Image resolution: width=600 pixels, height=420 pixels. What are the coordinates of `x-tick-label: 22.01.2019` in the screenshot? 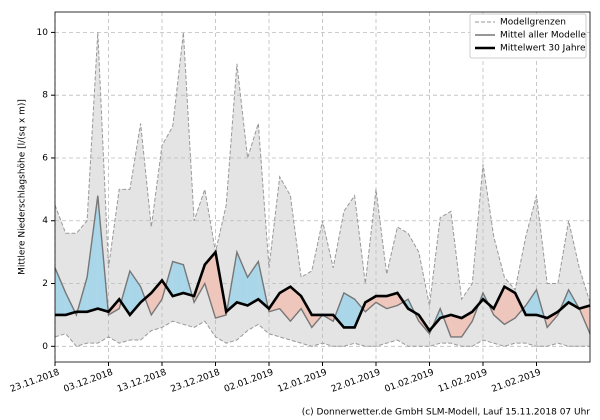 It's located at (356, 381).